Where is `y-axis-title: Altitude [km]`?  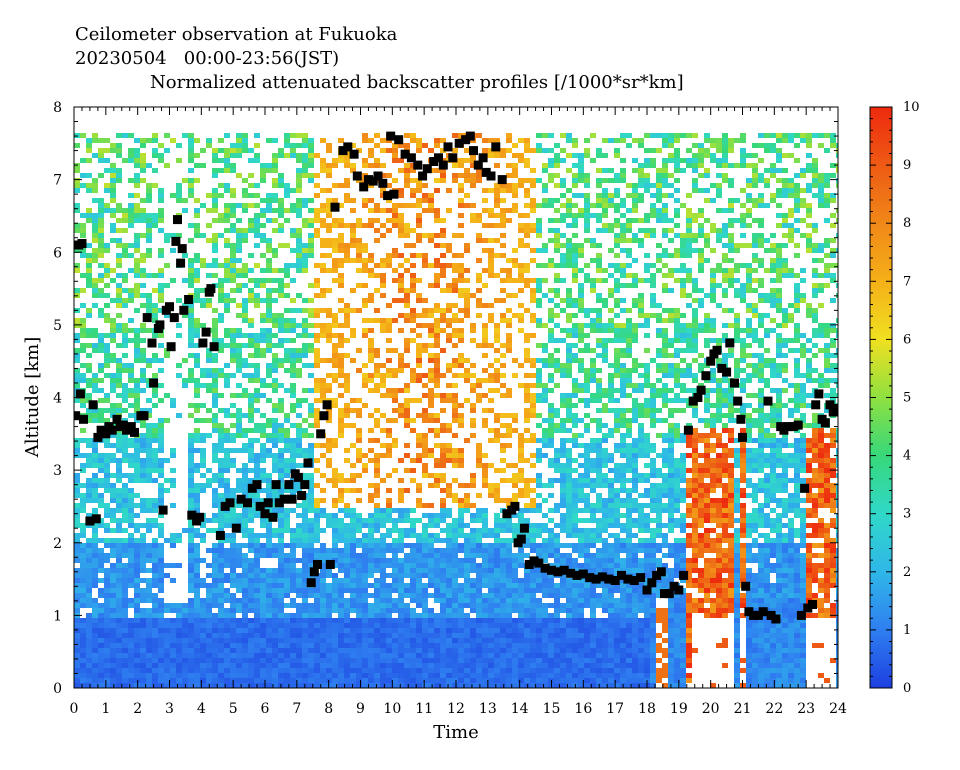 y-axis-title: Altitude [km] is located at coordinates (32, 398).